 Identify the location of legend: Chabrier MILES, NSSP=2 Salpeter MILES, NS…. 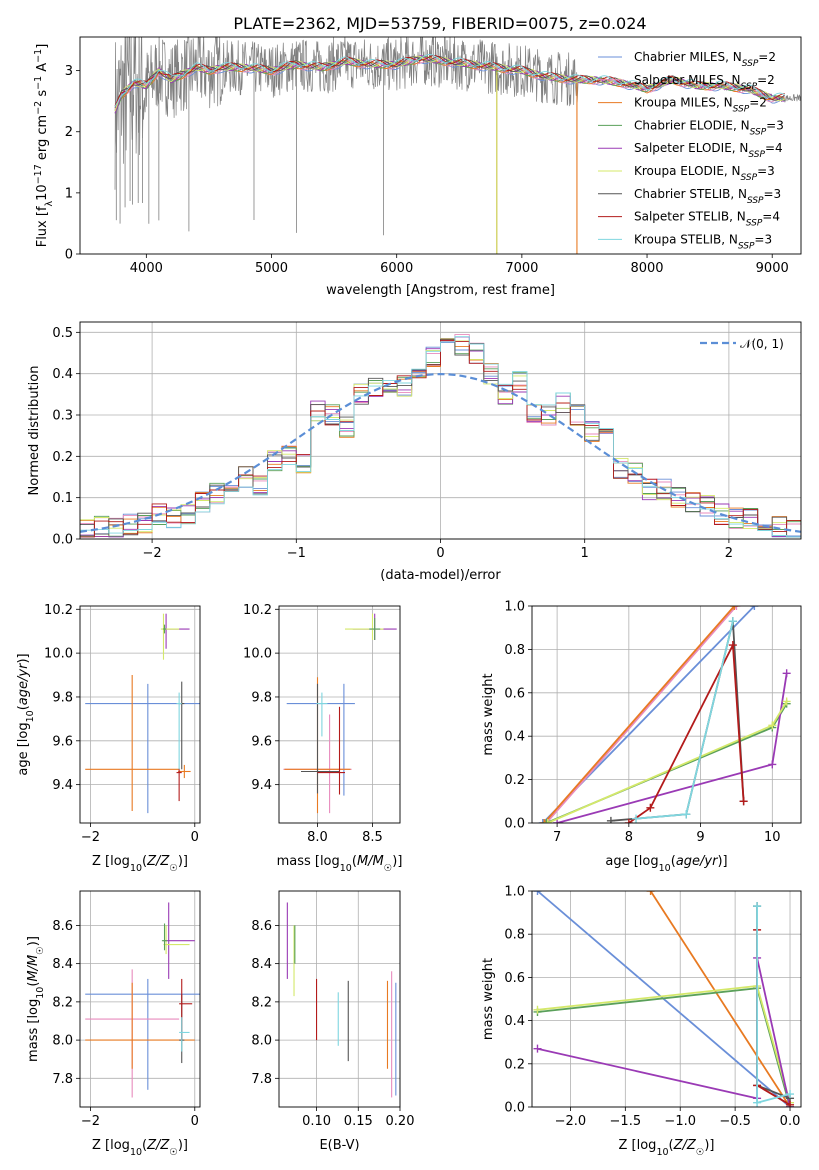
(691, 150).